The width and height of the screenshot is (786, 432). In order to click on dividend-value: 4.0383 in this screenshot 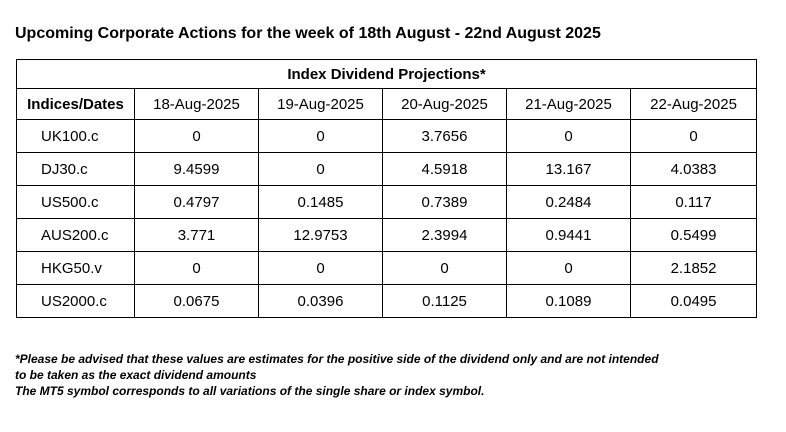, I will do `click(693, 169)`.